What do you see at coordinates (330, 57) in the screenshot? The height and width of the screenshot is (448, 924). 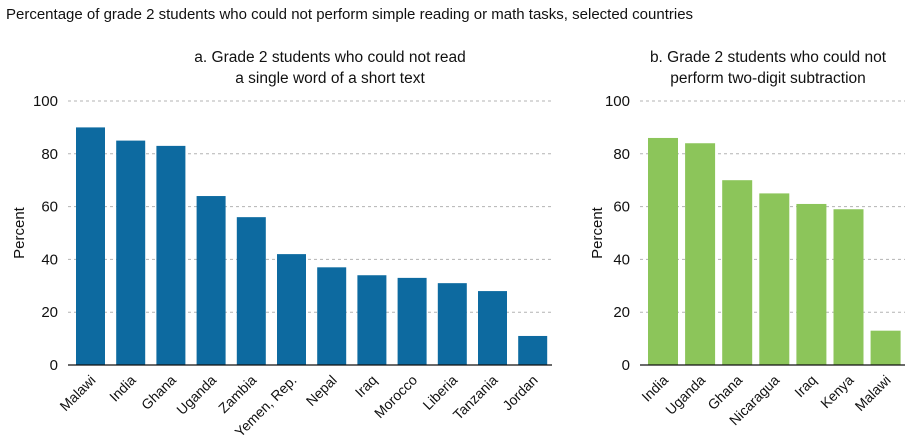 I see `chart-a-title-line-1: a. Grade 2 students who could not read` at bounding box center [330, 57].